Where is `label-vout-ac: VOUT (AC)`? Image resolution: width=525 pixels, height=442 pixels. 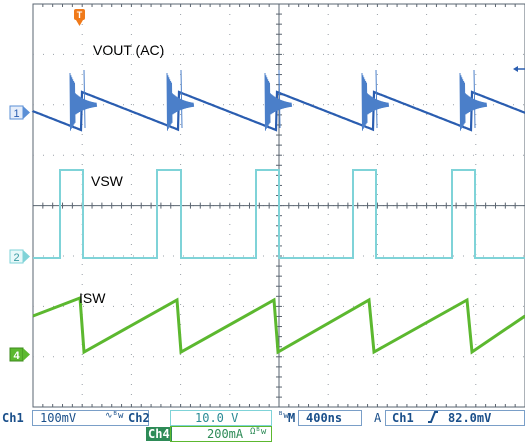 label-vout-ac: VOUT (AC) is located at coordinates (128, 50).